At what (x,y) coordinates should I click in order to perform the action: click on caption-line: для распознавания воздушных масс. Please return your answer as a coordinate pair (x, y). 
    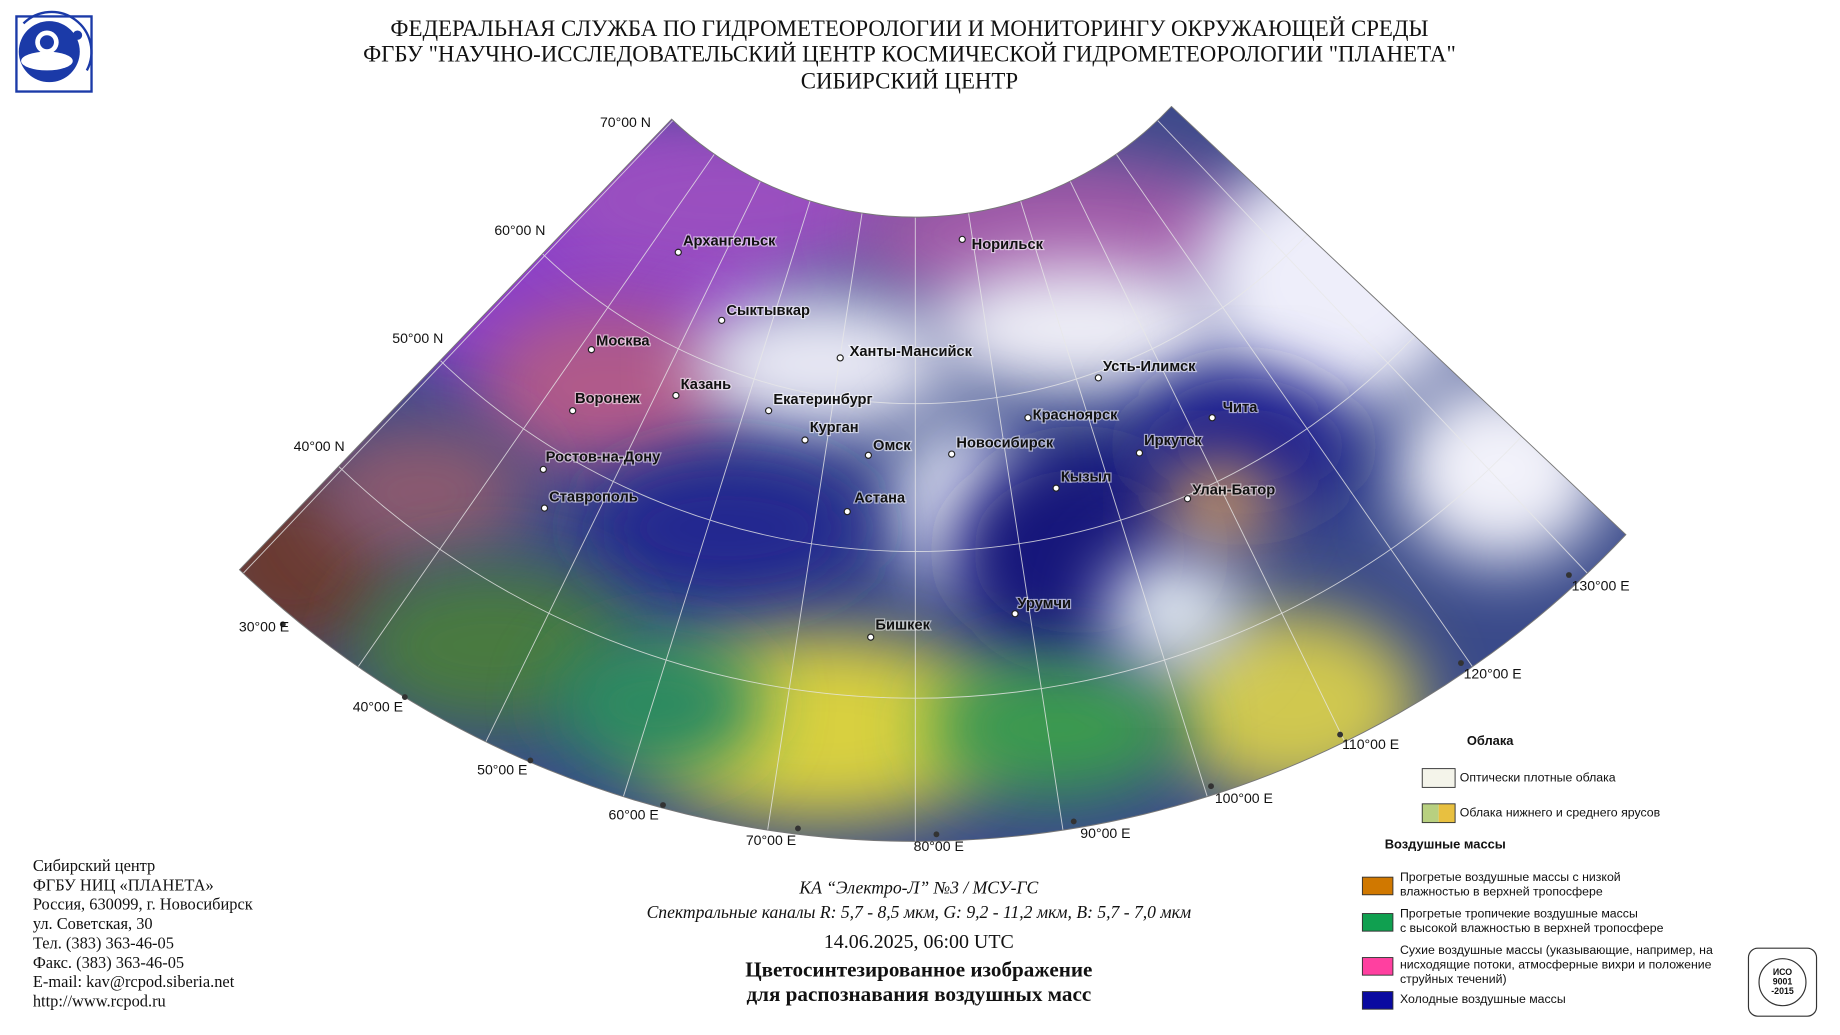
    Looking at the image, I should click on (918, 994).